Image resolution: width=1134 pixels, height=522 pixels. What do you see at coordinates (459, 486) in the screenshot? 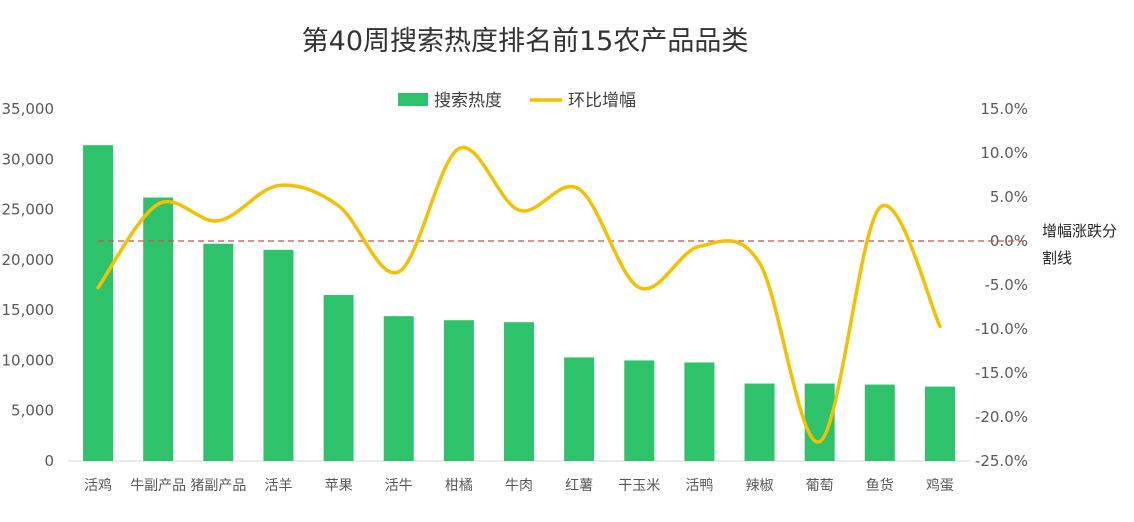
I see `category-label: 柑橘` at bounding box center [459, 486].